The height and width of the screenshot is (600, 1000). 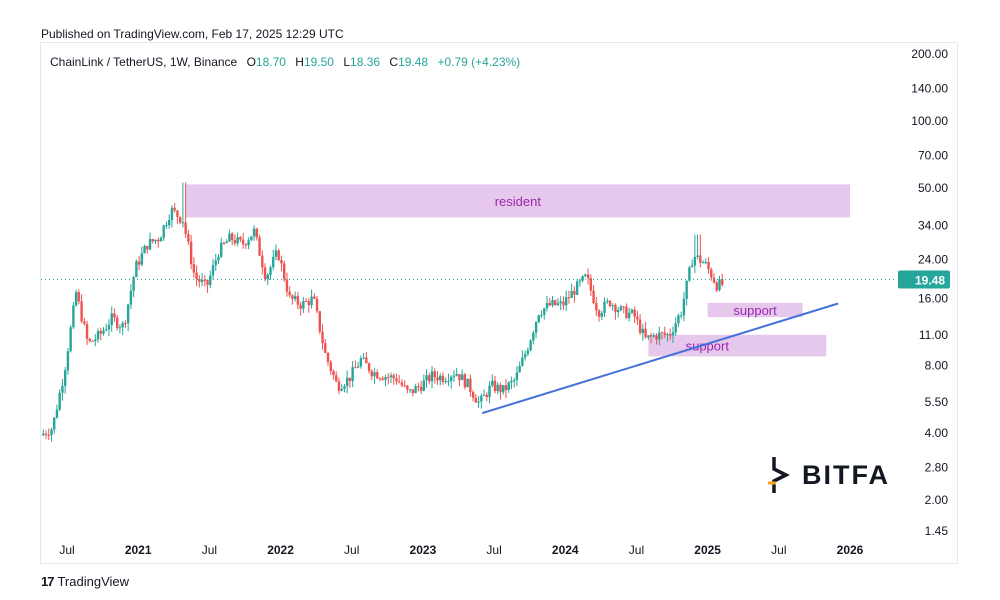 What do you see at coordinates (518, 201) in the screenshot?
I see `zone-label-0: resident` at bounding box center [518, 201].